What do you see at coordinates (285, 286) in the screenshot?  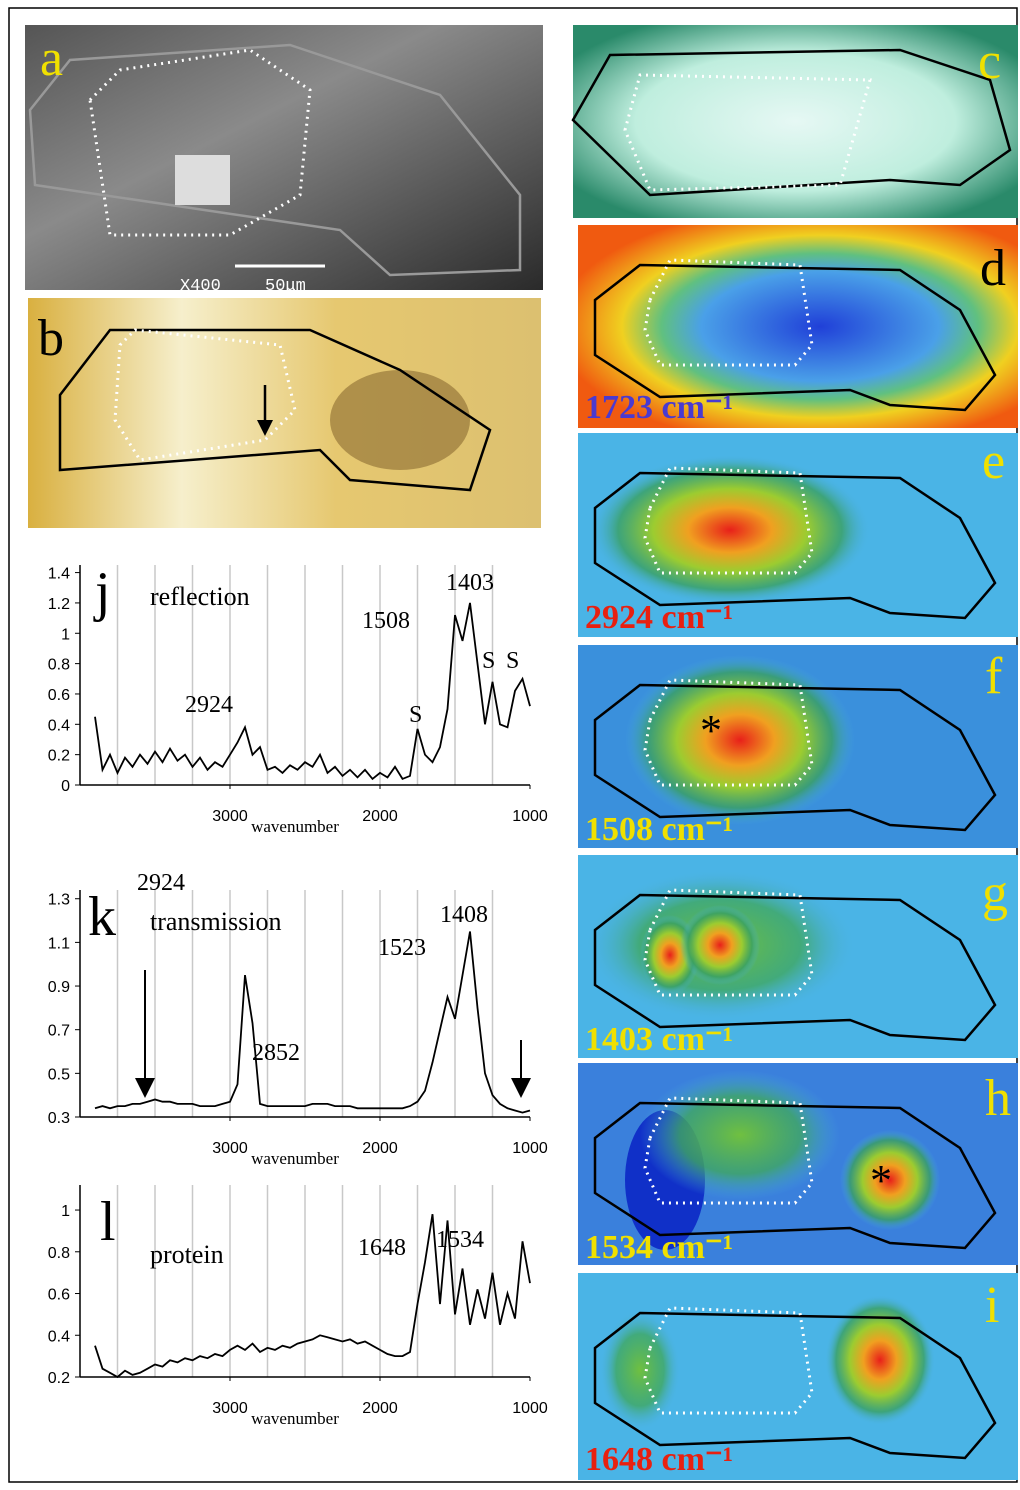 I see `scale-bar: 50μm` at bounding box center [285, 286].